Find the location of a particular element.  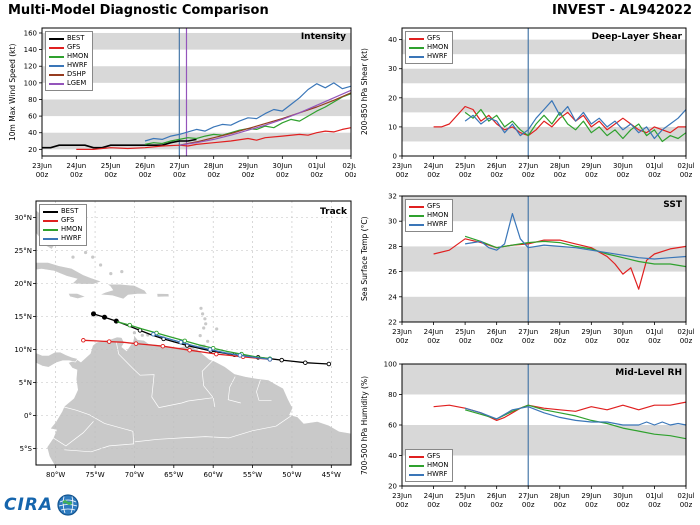

y-tick-label: 22 is located at coordinates (392, 323).